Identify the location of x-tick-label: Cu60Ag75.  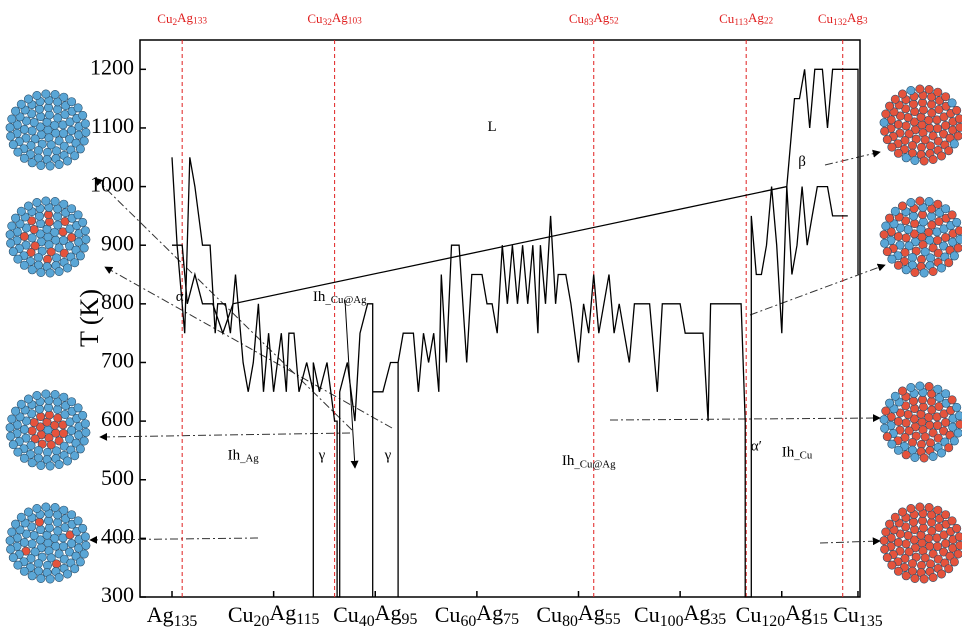
(477, 614).